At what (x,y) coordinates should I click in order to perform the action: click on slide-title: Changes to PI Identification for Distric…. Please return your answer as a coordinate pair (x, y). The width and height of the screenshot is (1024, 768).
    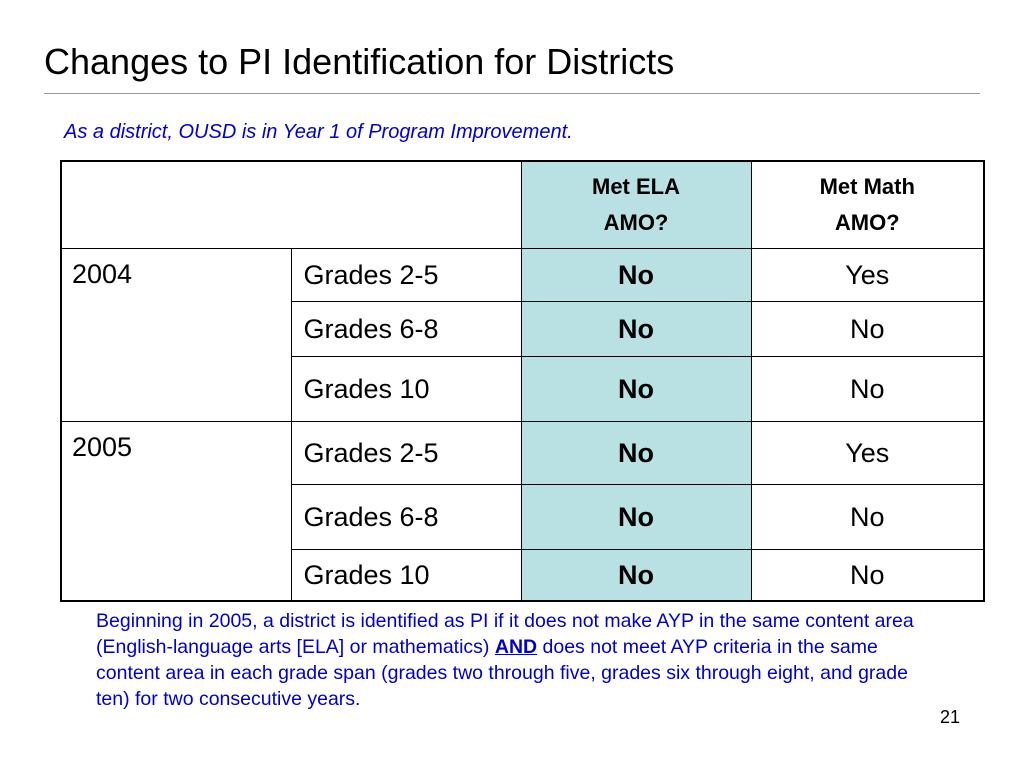
    Looking at the image, I should click on (359, 61).